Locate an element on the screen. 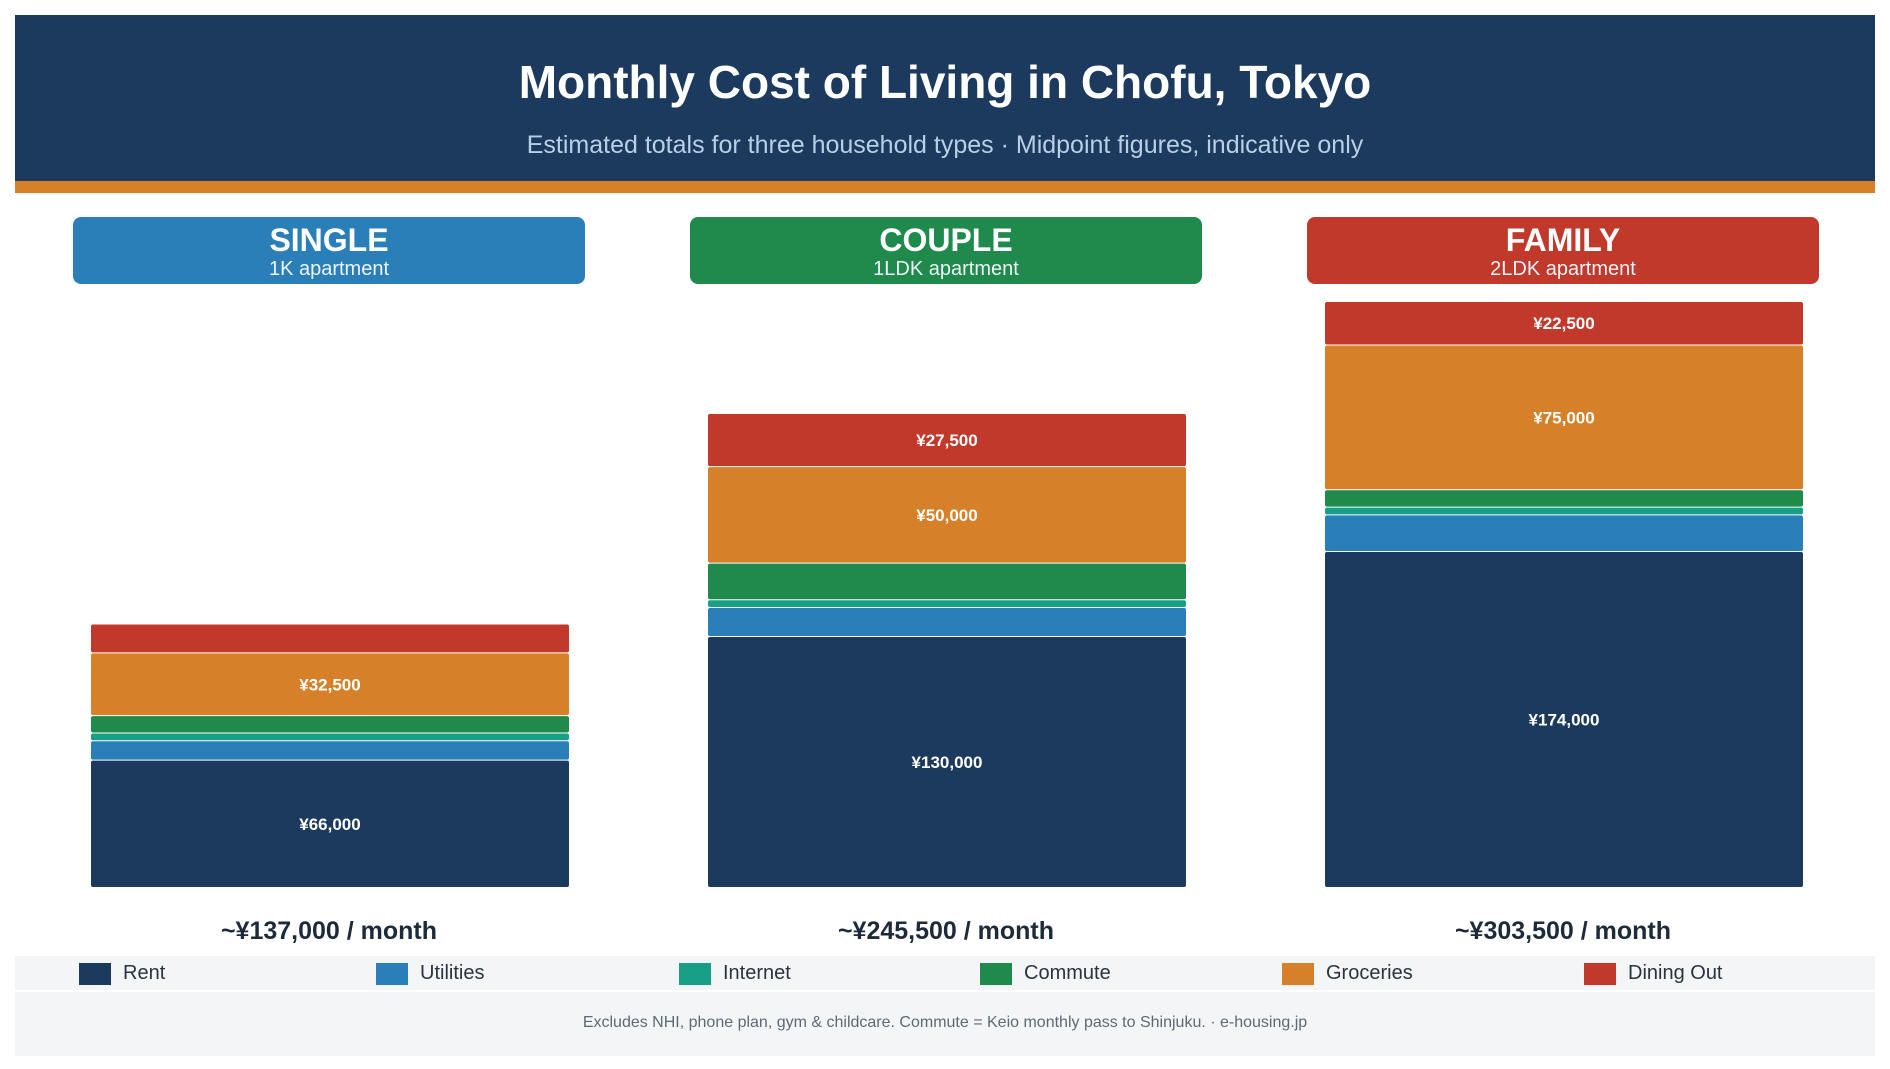 Image resolution: width=1890 pixels, height=1069 pixels. bar-value-label: ¥32,500 is located at coordinates (329, 684).